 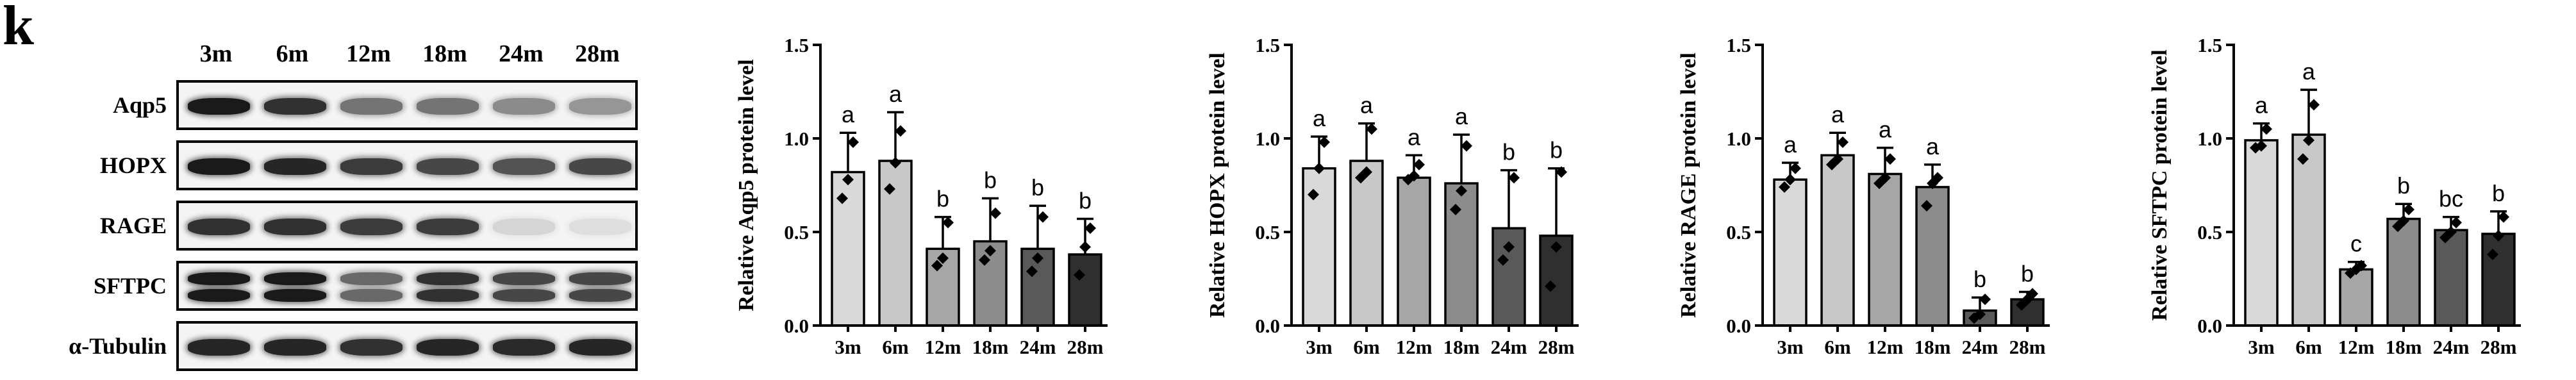 What do you see at coordinates (368, 53) in the screenshot?
I see `lane-label-12m: 12m` at bounding box center [368, 53].